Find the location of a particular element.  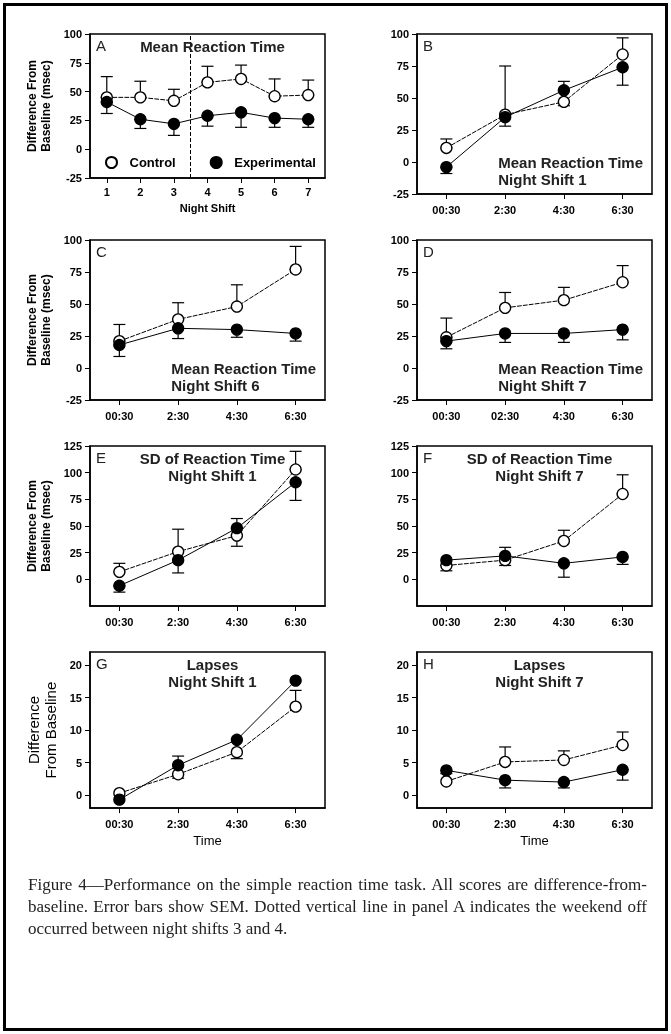

x-tick-label: 1 is located at coordinates (106, 191).